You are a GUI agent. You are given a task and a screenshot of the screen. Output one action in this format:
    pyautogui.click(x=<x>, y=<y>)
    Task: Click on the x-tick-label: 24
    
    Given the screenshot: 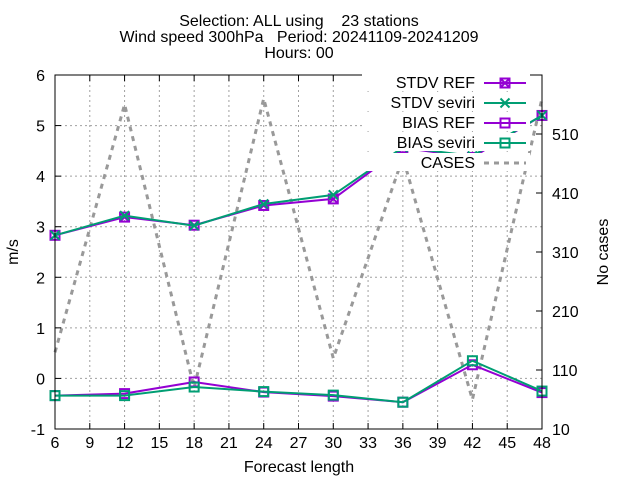 What is the action you would take?
    pyautogui.click(x=264, y=443)
    